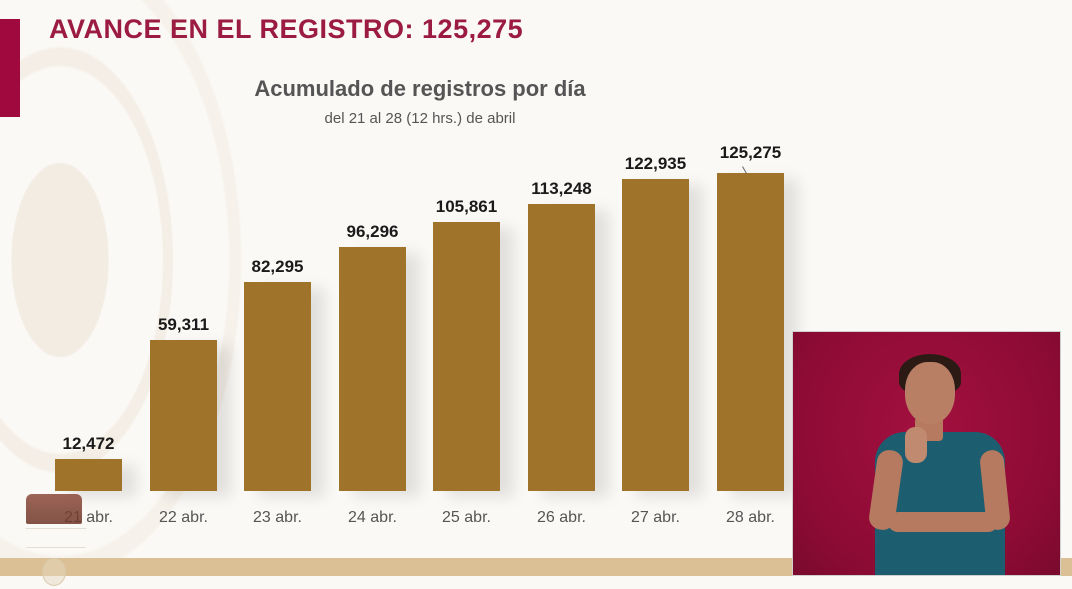 This screenshot has height=589, width=1072. I want to click on chart-title: Acumulado de registros por día, so click(420, 88).